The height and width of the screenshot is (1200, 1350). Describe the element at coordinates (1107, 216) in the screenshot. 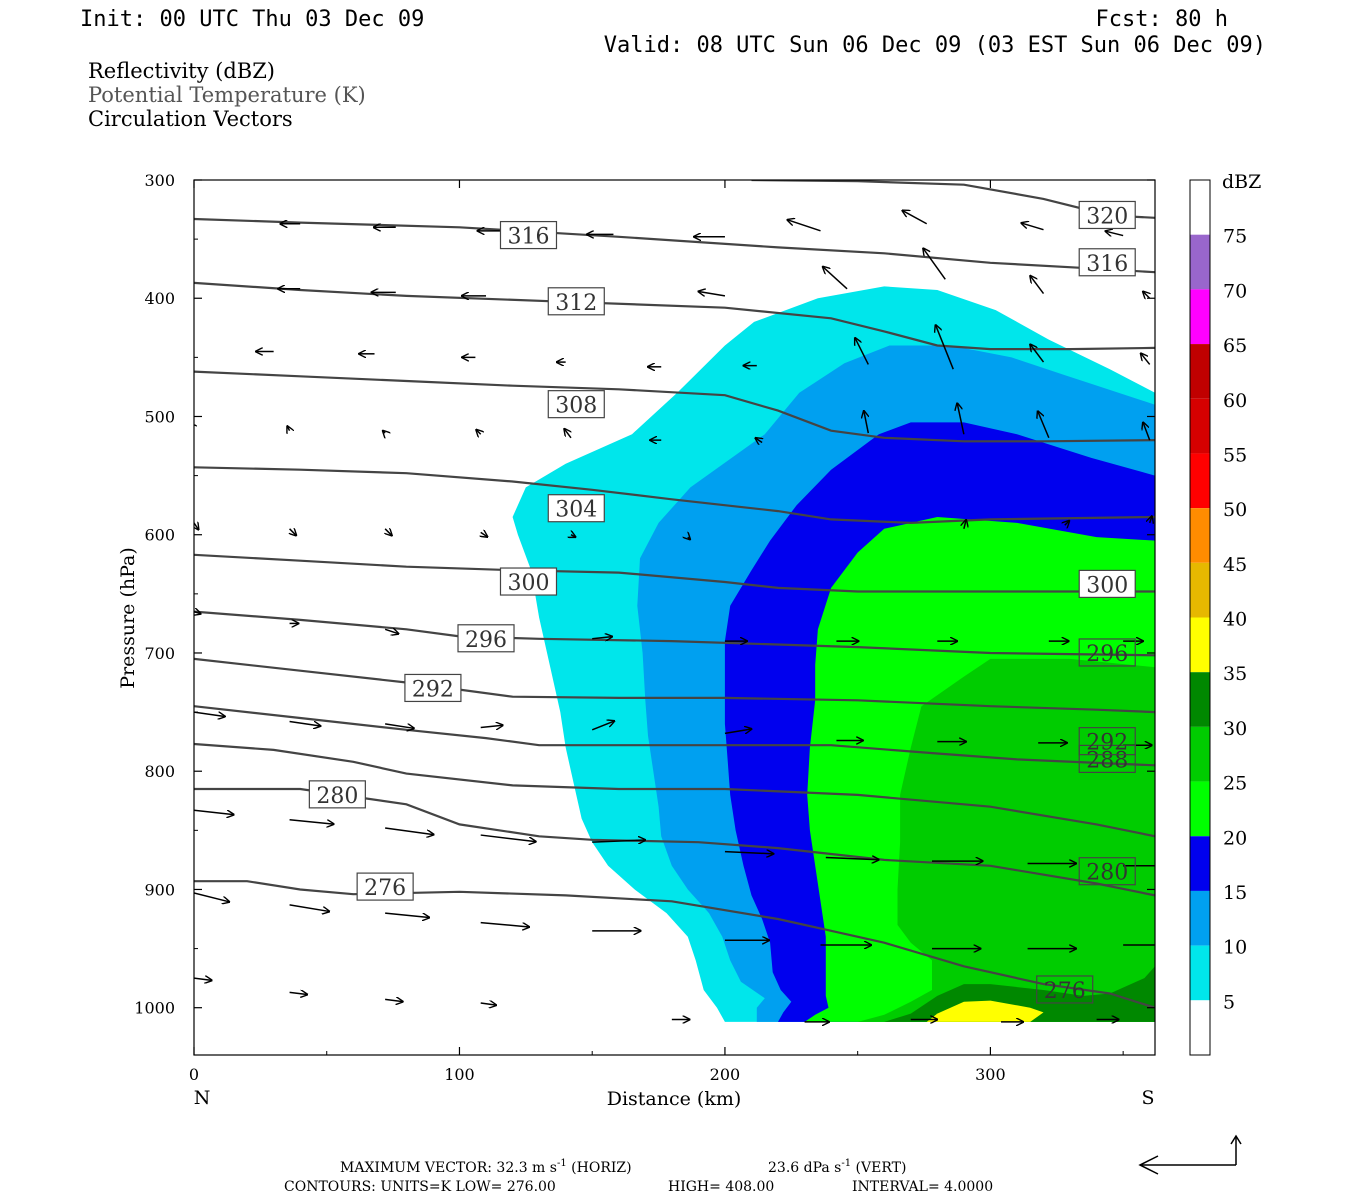

I see `contour-label: 320` at that location.